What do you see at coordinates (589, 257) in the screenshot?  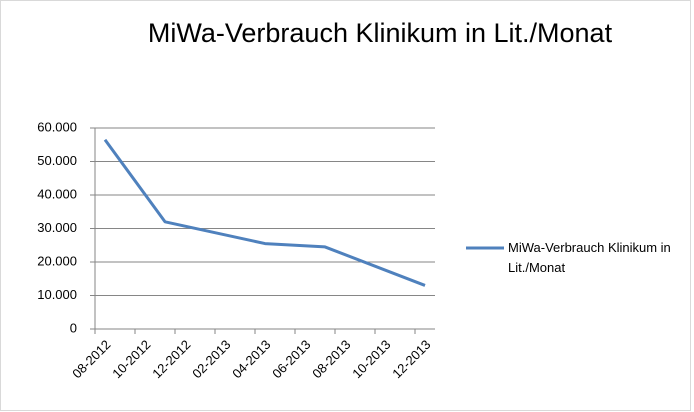 I see `legend-label: MiWa-Verbrauch Klinikum in Lit./Monat` at bounding box center [589, 257].